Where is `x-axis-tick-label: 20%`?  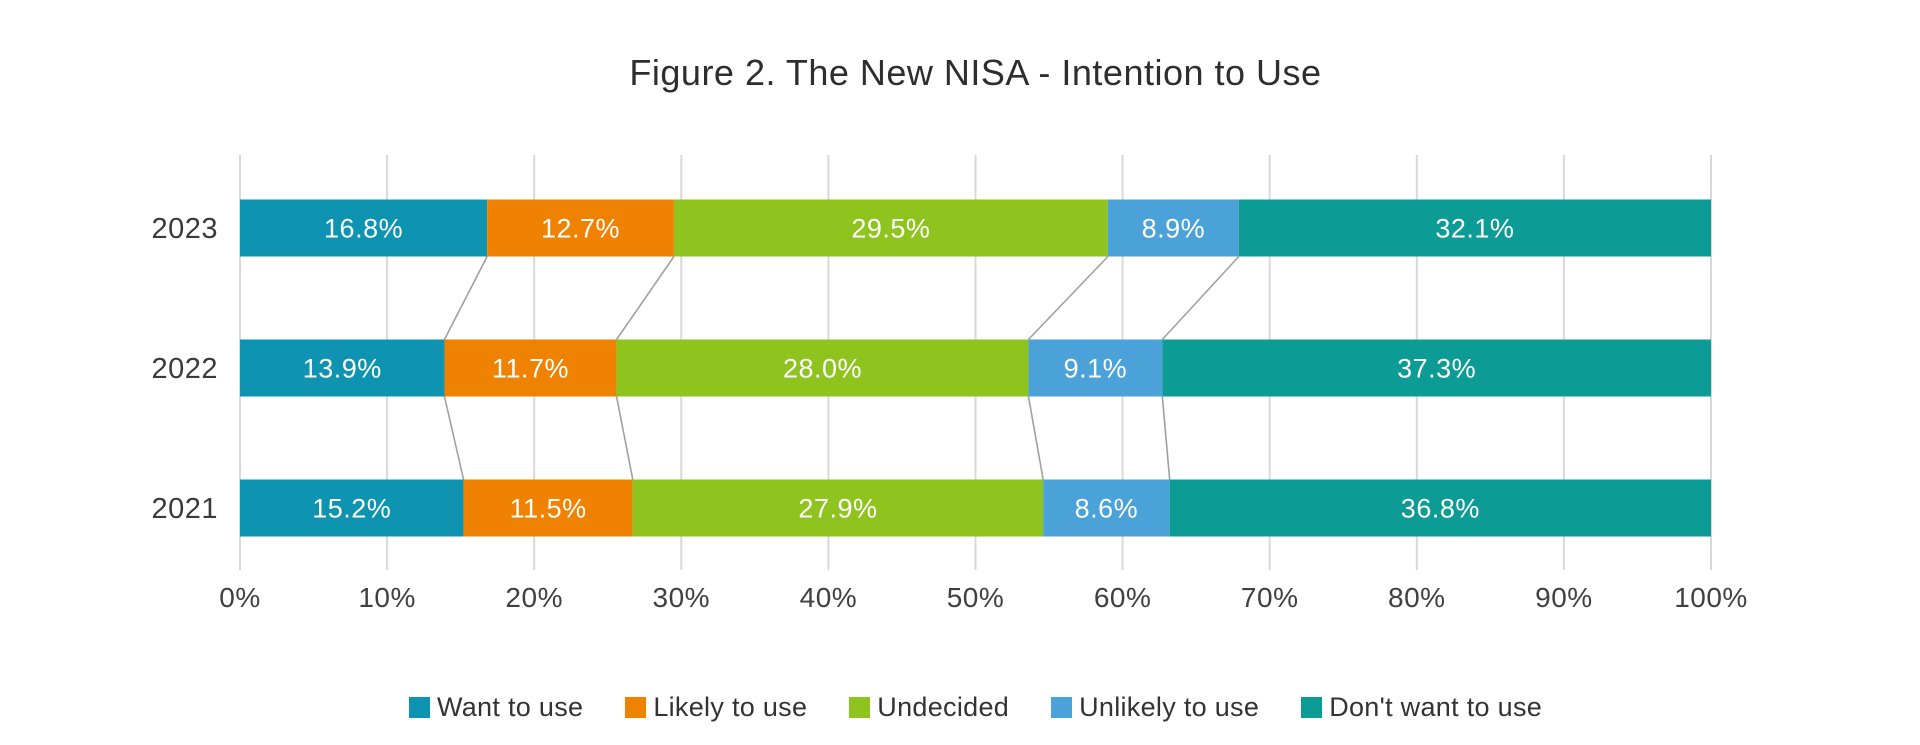 x-axis-tick-label: 20% is located at coordinates (534, 597).